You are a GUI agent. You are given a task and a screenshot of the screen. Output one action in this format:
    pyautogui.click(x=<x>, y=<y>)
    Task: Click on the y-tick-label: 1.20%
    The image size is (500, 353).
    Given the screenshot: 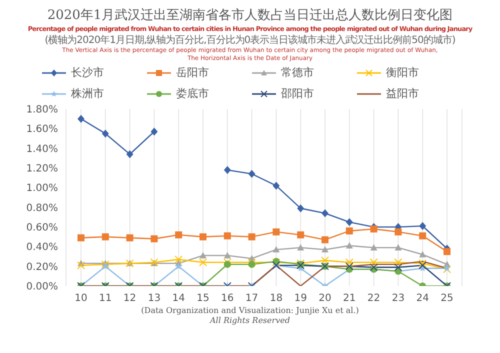 What is the action you would take?
    pyautogui.click(x=42, y=169)
    